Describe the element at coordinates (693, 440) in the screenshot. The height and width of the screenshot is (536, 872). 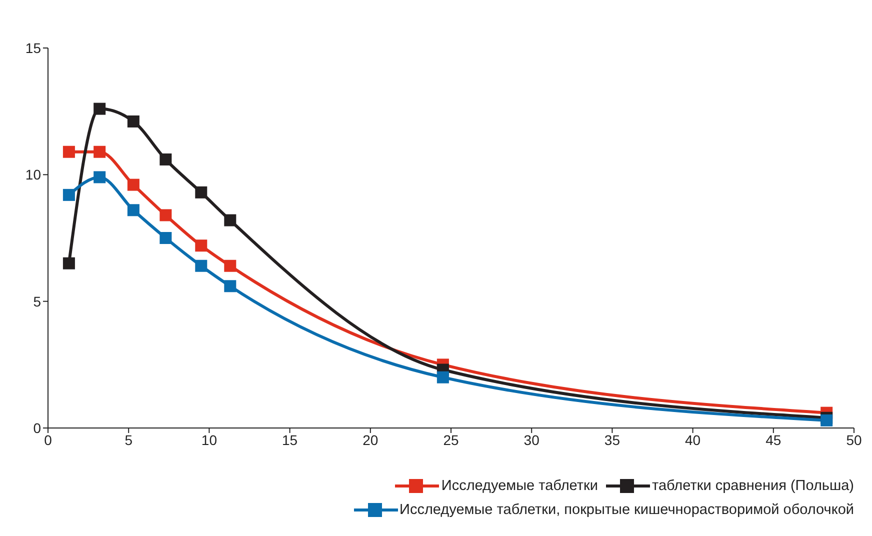
I see `x-tick-label: 40` at that location.